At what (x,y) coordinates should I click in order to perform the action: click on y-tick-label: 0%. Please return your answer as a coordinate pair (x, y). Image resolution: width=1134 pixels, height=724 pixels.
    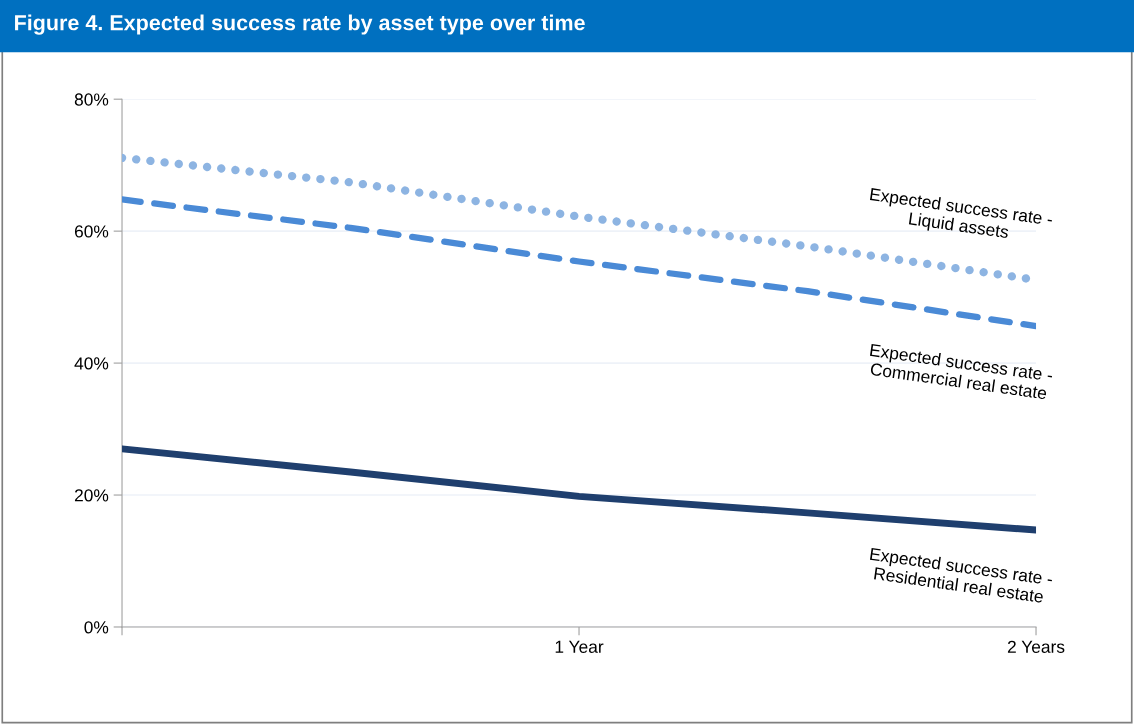
    Looking at the image, I should click on (96, 627).